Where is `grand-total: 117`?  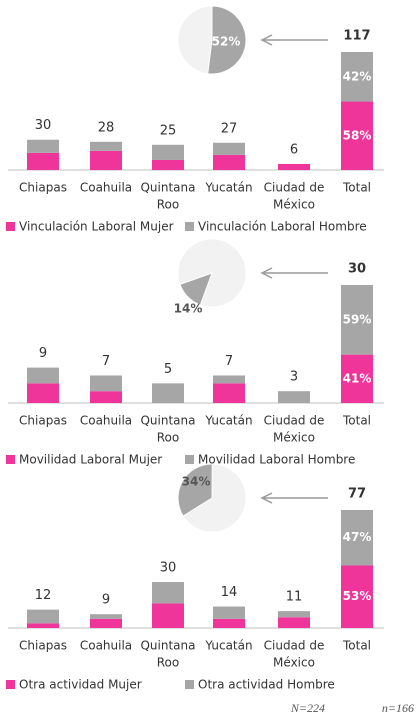
grand-total: 117 is located at coordinates (356, 36).